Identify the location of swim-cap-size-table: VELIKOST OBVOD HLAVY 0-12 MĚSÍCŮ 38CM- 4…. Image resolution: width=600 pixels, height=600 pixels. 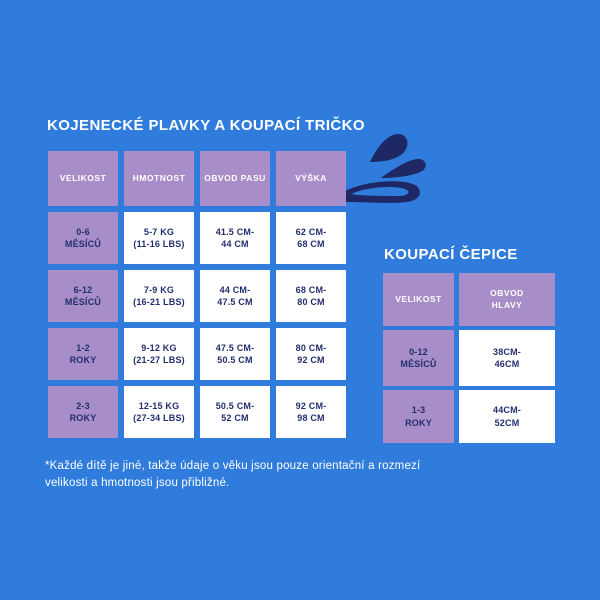
(469, 358).